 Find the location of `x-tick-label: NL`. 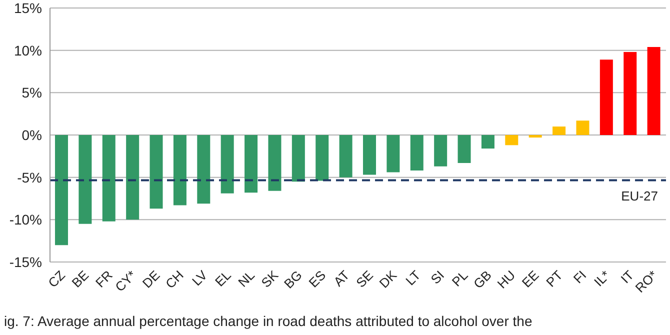

x-tick-label: NL is located at coordinates (246, 279).